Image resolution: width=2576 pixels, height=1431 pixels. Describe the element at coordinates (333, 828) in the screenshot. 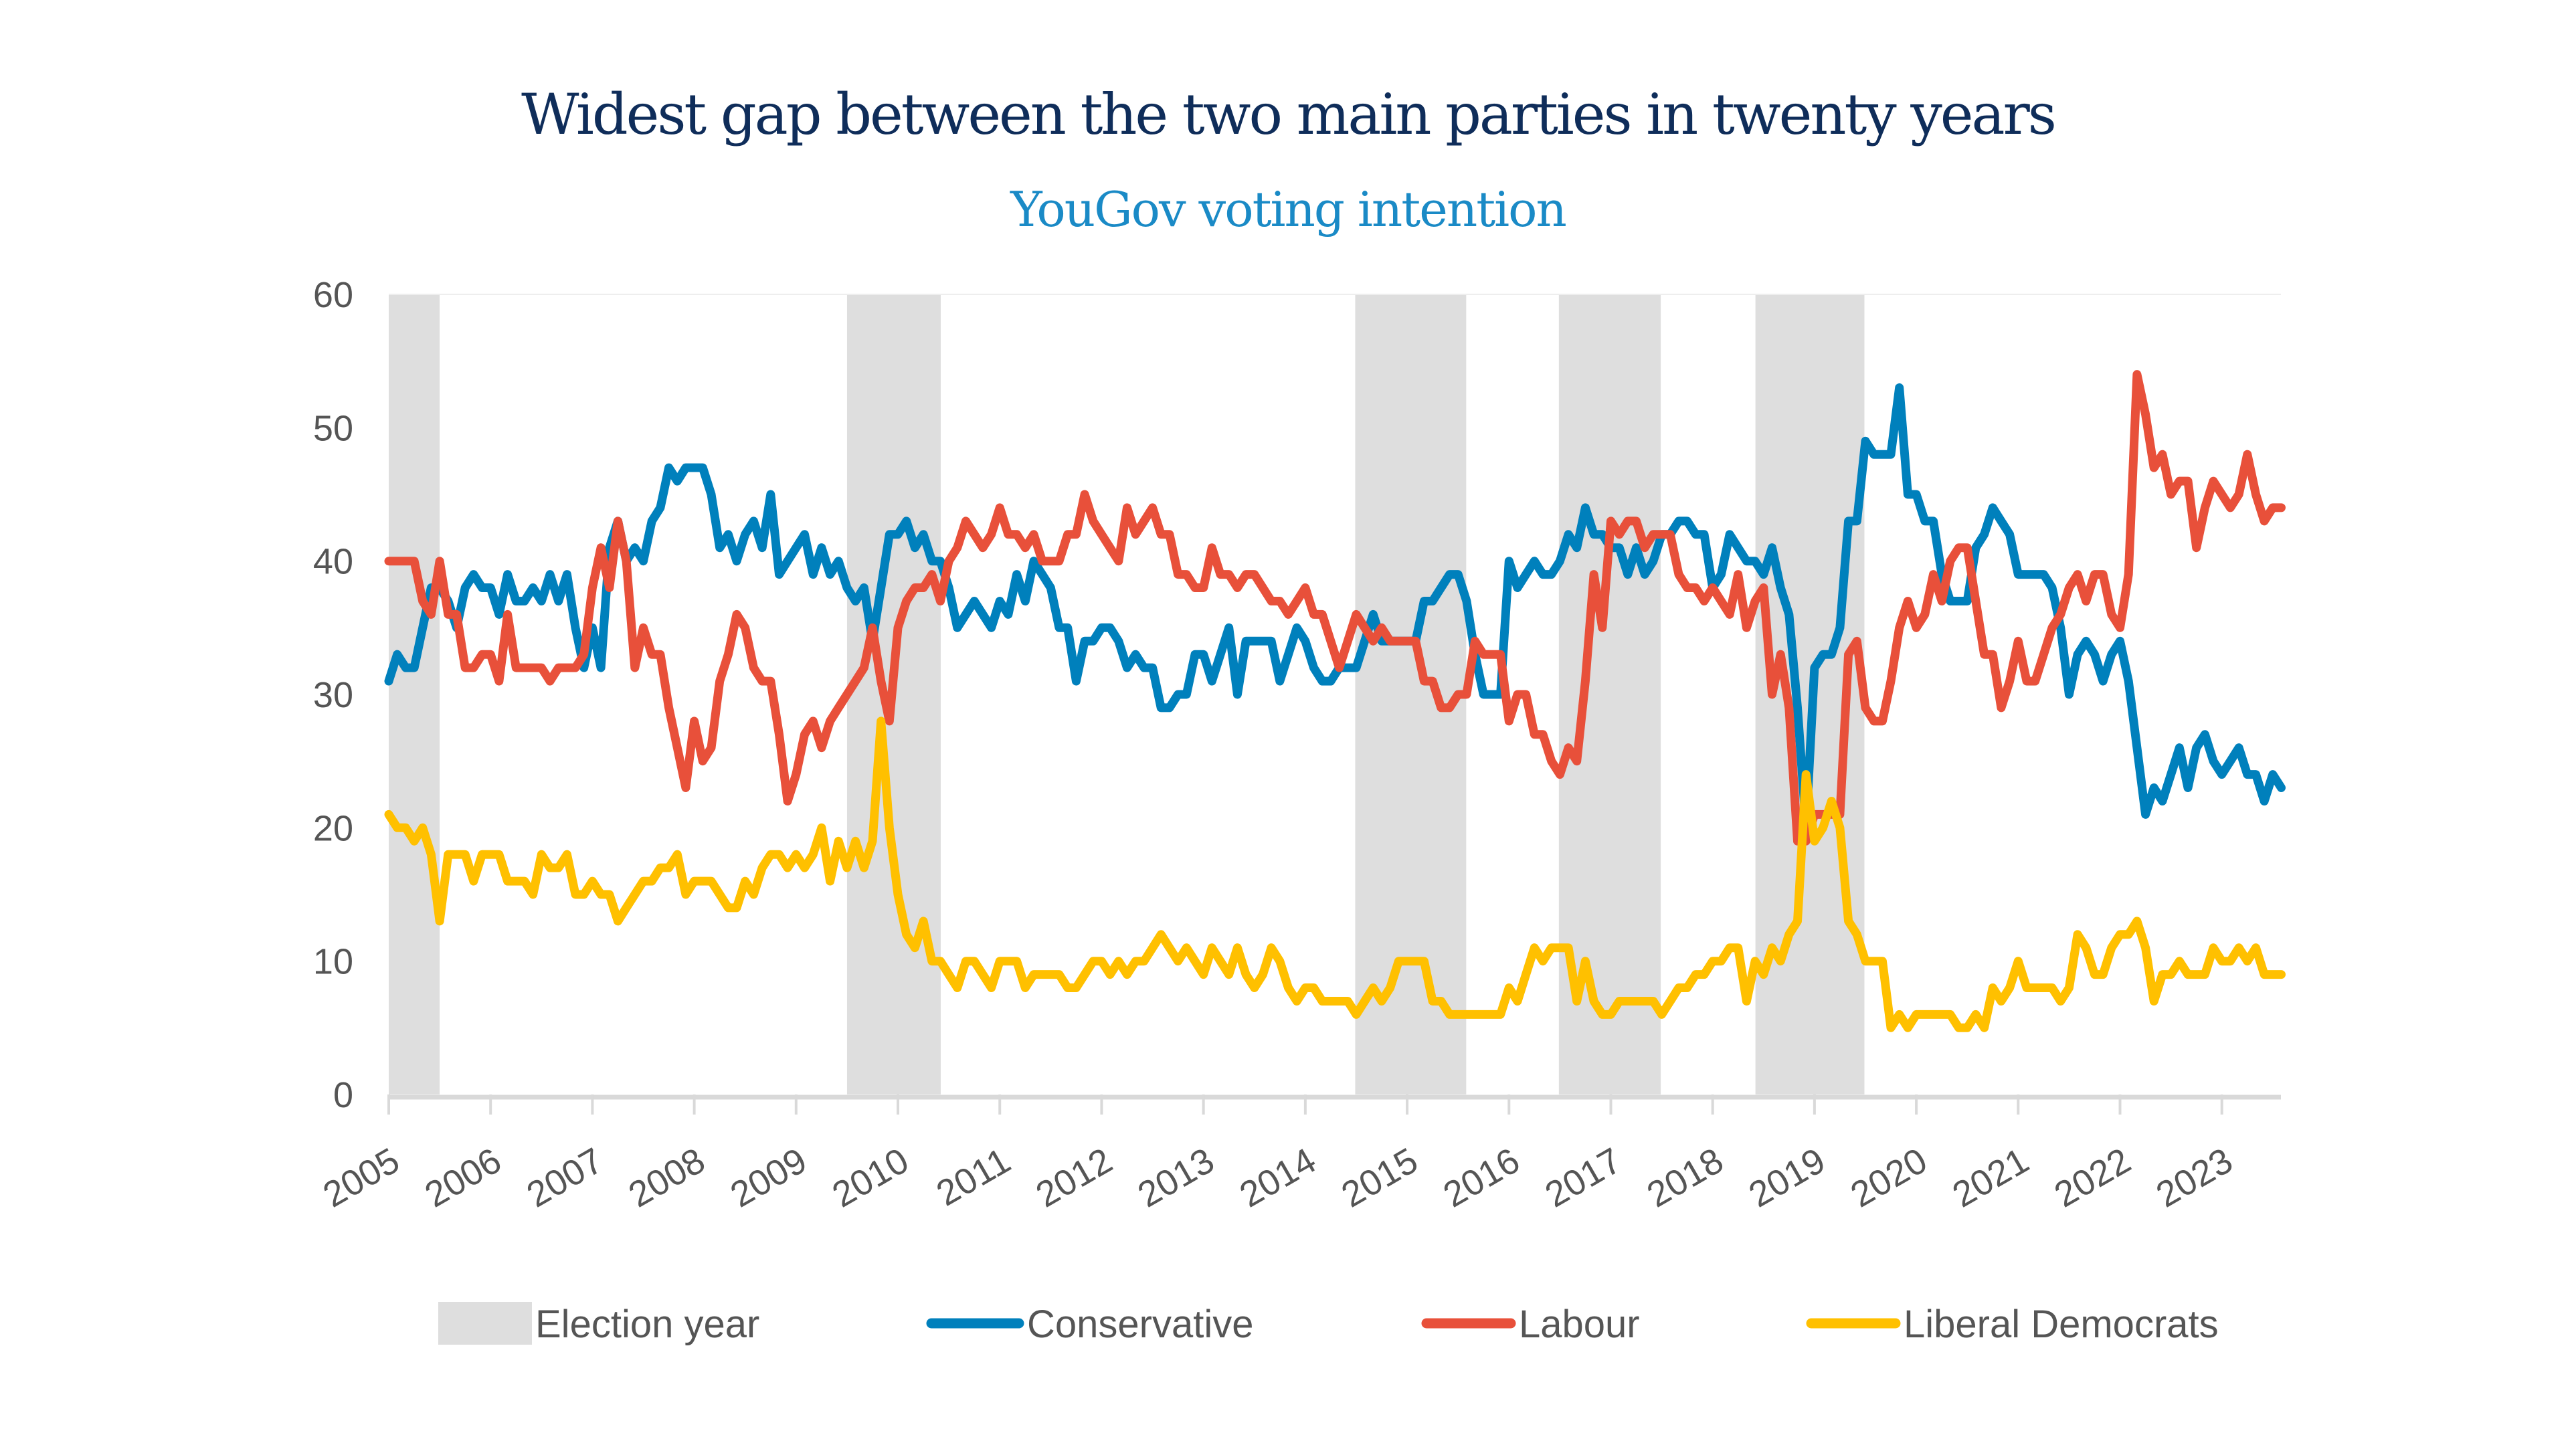

I see `y-tick-label: 20` at that location.